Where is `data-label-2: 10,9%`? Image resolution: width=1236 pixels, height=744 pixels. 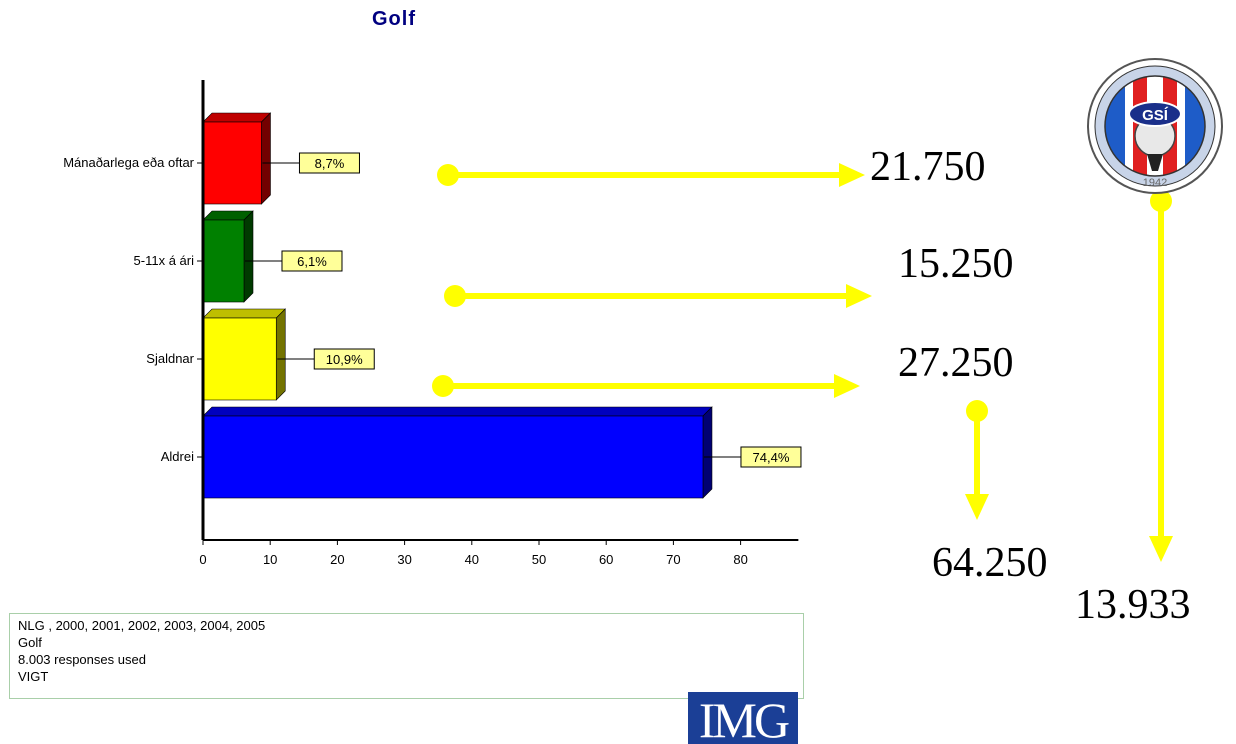
data-label-2: 10,9% is located at coordinates (344, 359).